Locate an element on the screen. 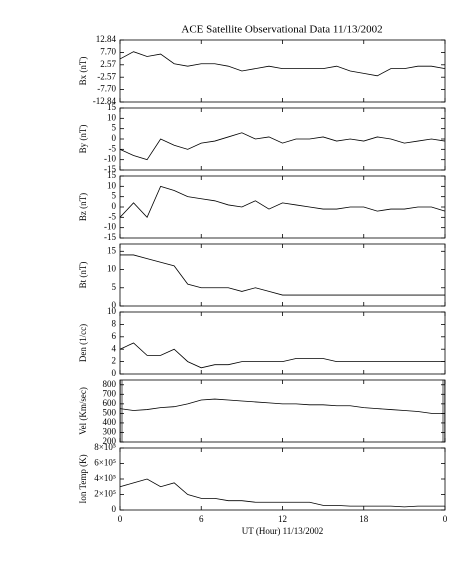 The image size is (453, 566). y-tick-label: 6×10⁵ is located at coordinates (105, 463).